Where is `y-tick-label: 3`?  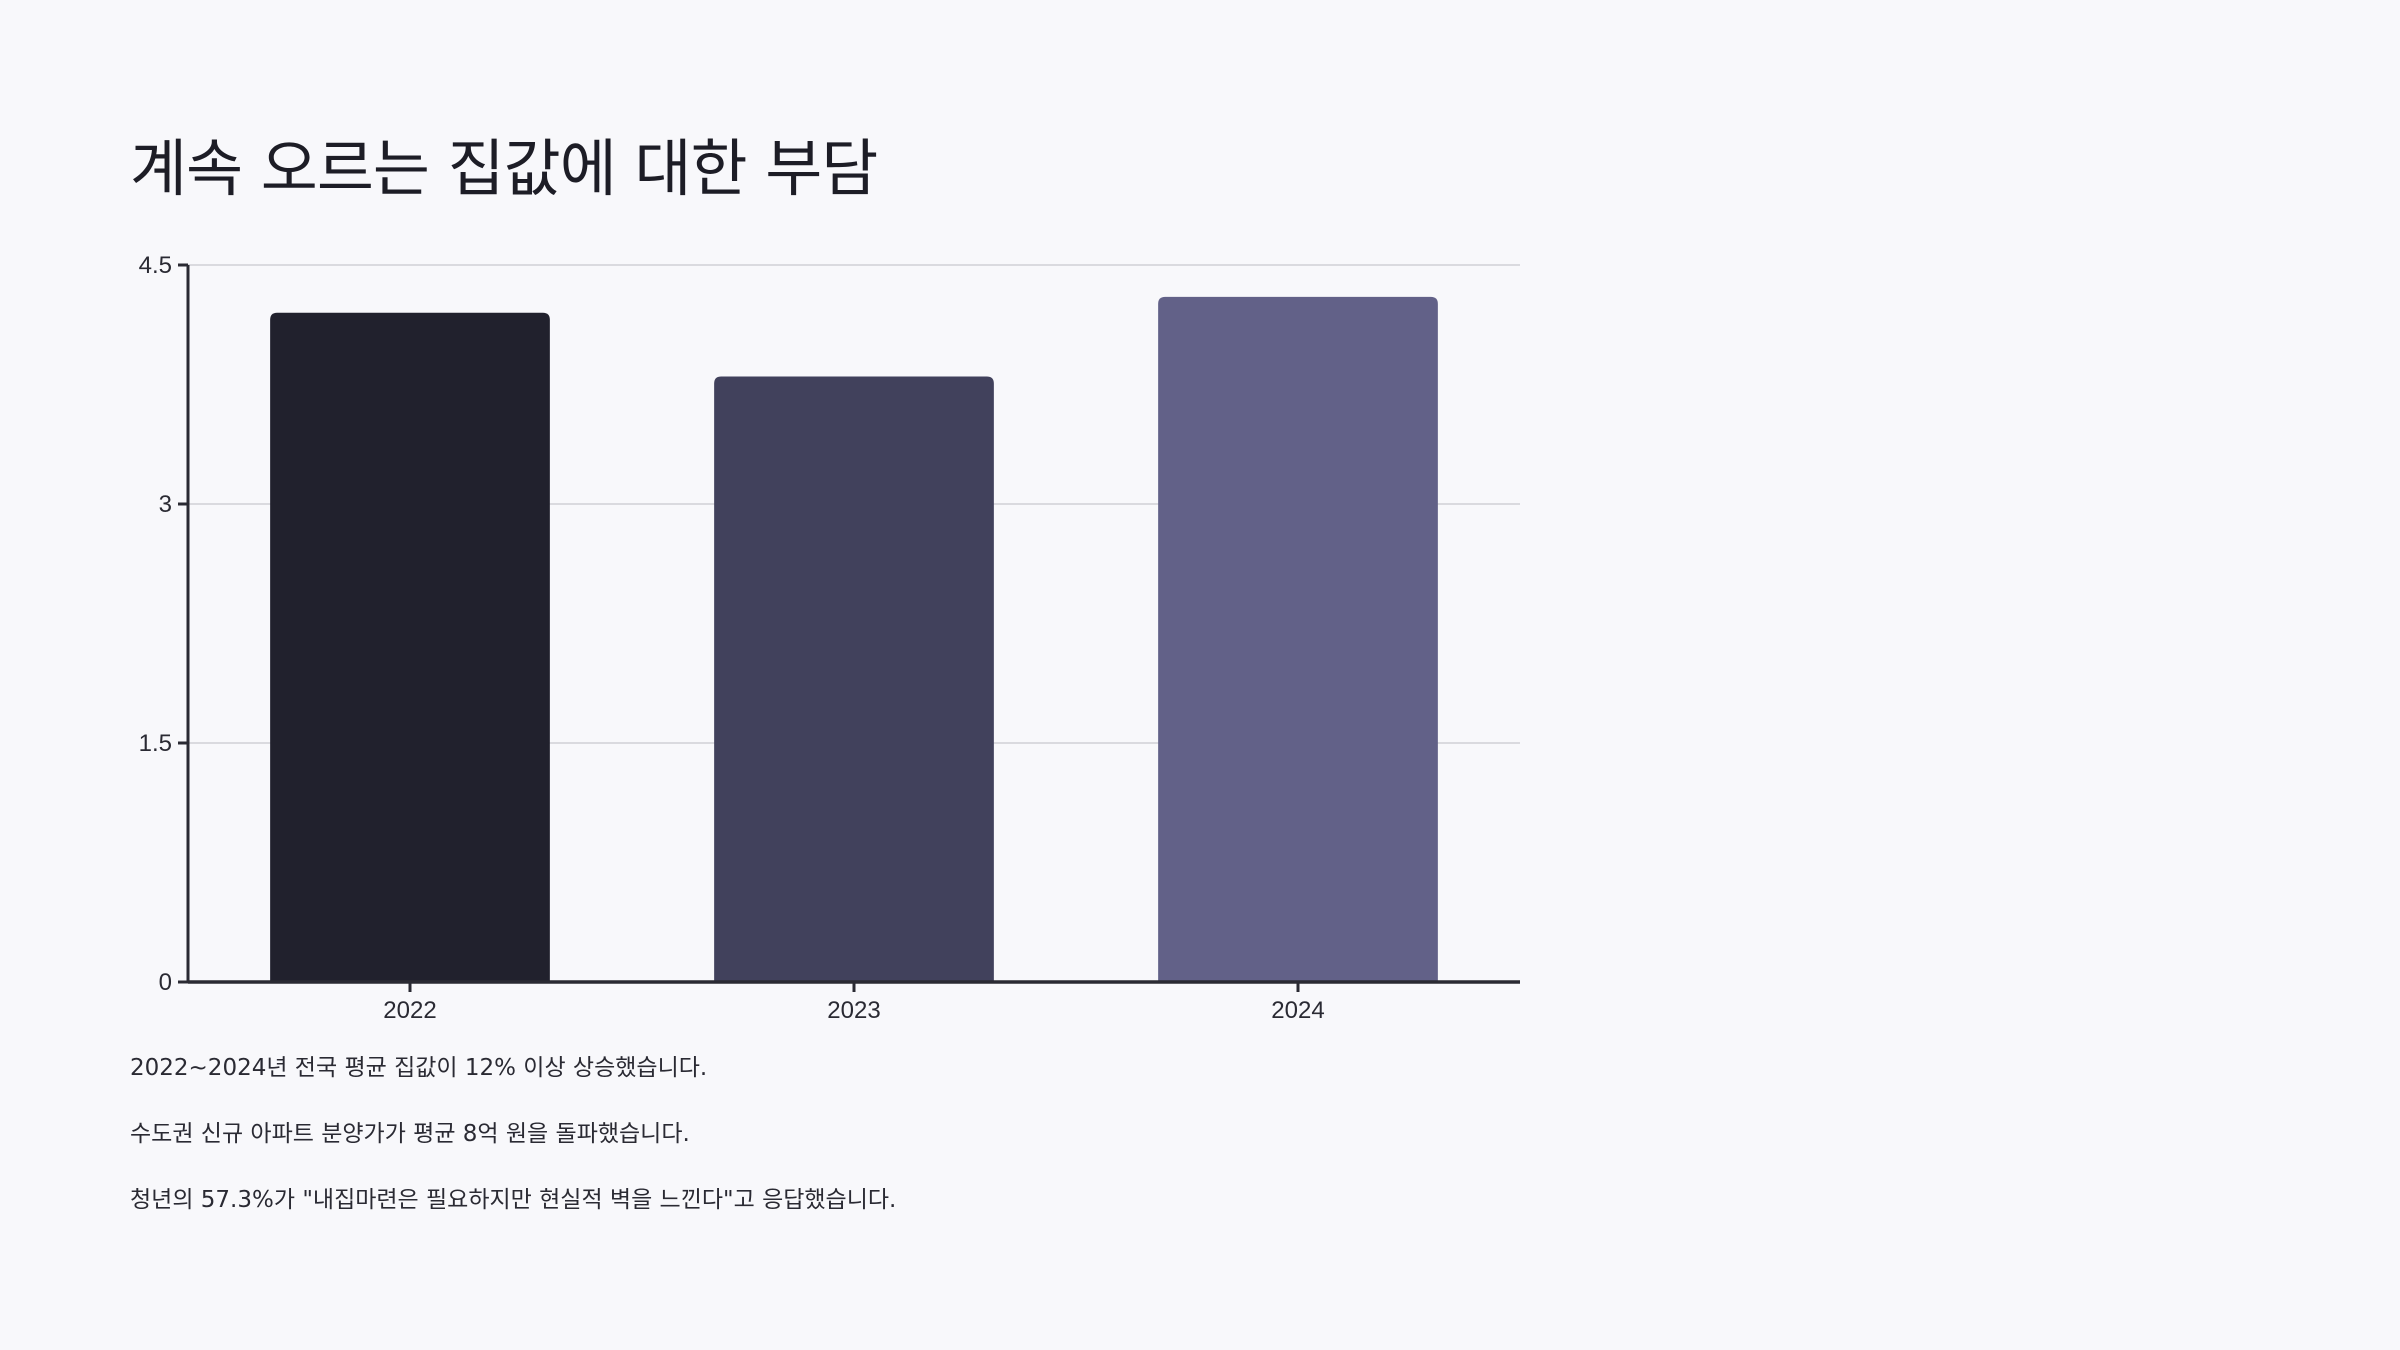 y-tick-label: 3 is located at coordinates (165, 504).